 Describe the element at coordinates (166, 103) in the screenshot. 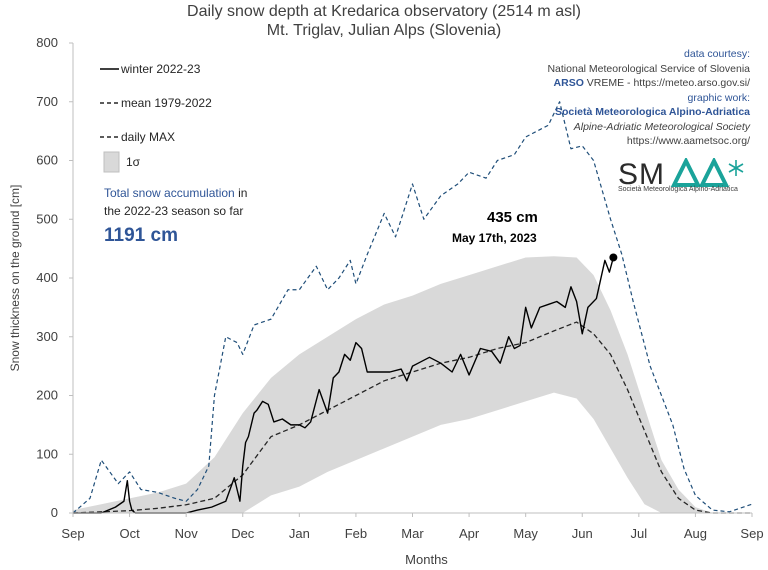

I see `legend-mean-label: mean 1979-2022` at that location.